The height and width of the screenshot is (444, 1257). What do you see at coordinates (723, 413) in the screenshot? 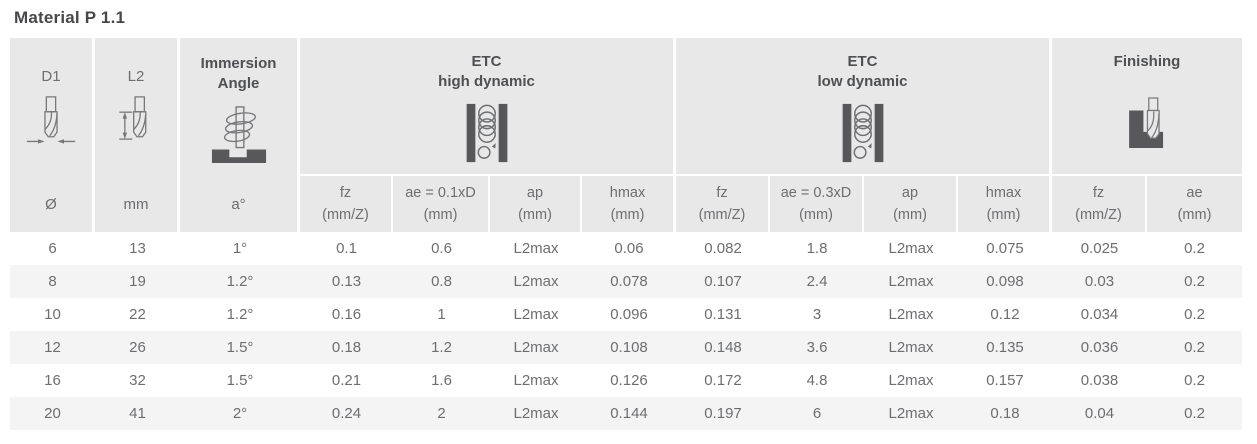
I see `table-cell: 0.197` at bounding box center [723, 413].